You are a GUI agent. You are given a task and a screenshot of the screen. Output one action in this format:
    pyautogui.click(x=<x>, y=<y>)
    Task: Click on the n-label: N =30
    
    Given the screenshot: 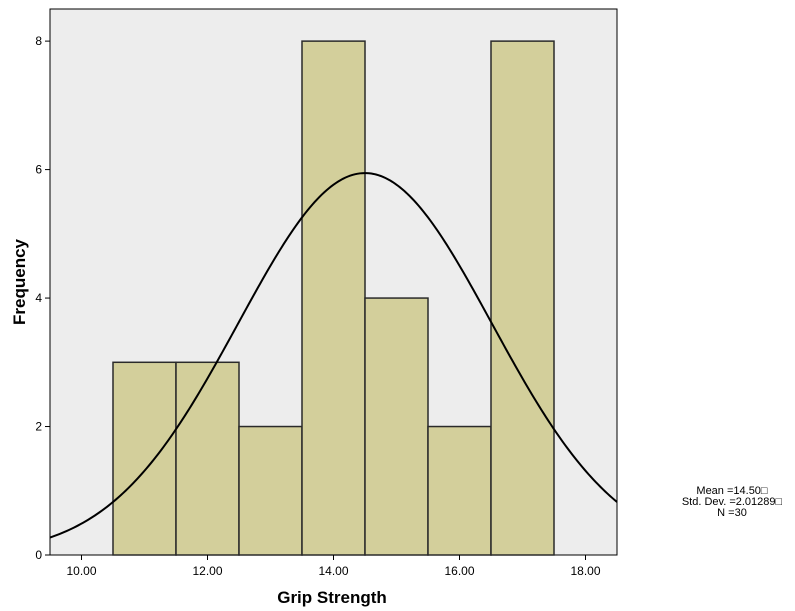 What is the action you would take?
    pyautogui.click(x=732, y=513)
    